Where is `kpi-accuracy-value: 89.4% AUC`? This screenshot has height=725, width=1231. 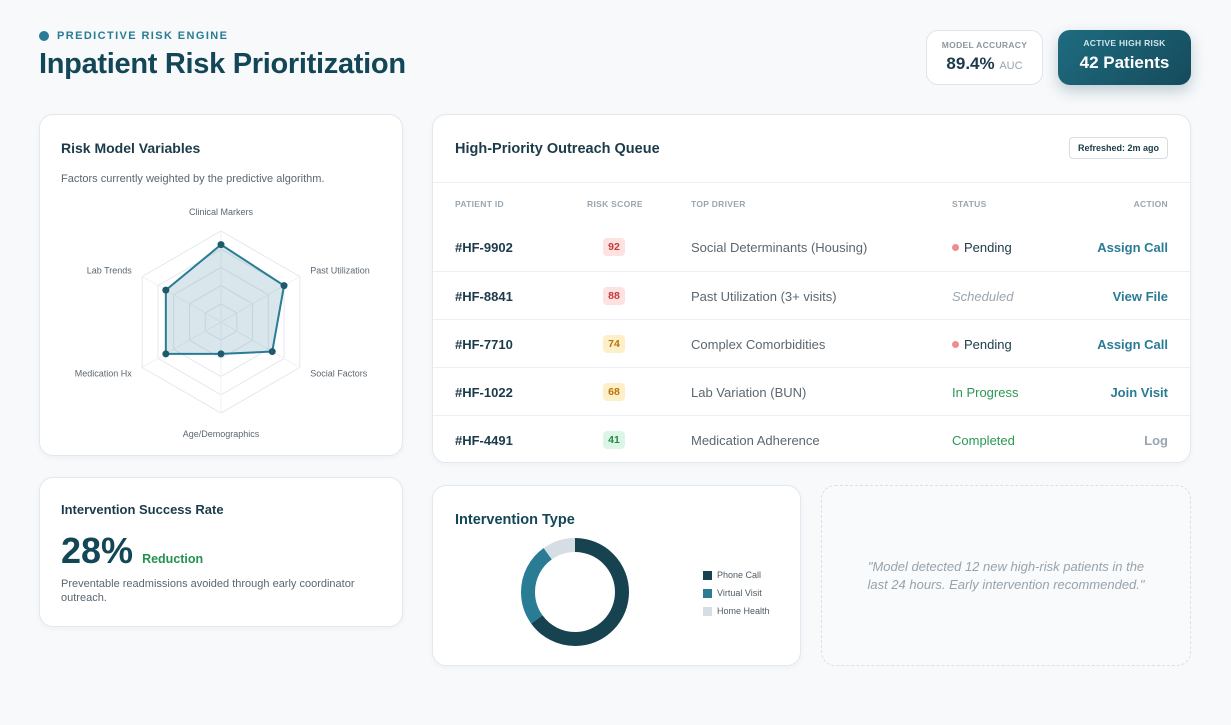
kpi-accuracy-value: 89.4% AUC is located at coordinates (984, 64).